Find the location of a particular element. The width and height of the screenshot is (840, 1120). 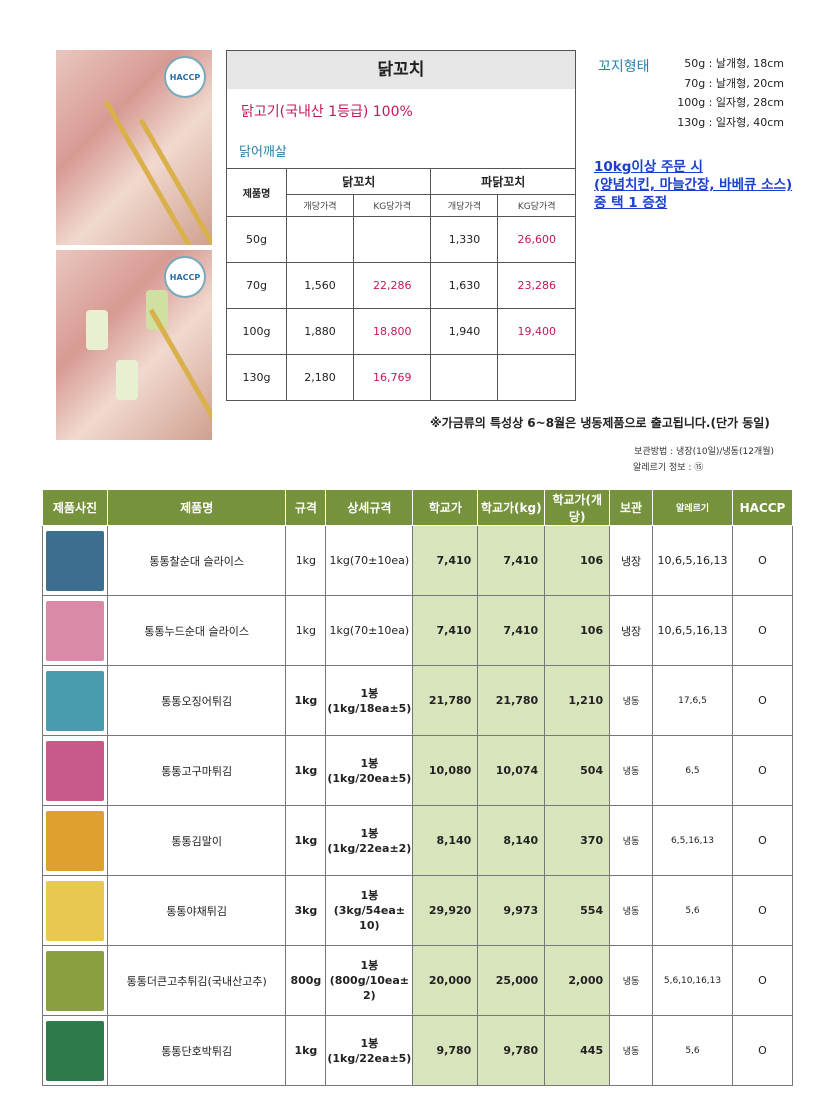

skewer-info-box: 닭꼬치 닭고기(국내산 1등급) 100% 닭어깨살 is located at coordinates (401, 109).